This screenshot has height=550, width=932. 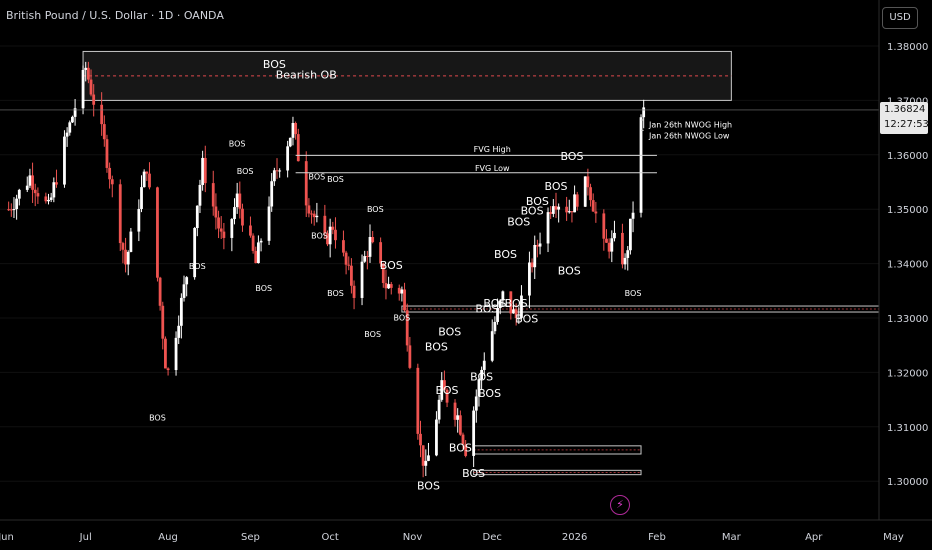 I want to click on x-tick-label: Jun, so click(x=7, y=537).